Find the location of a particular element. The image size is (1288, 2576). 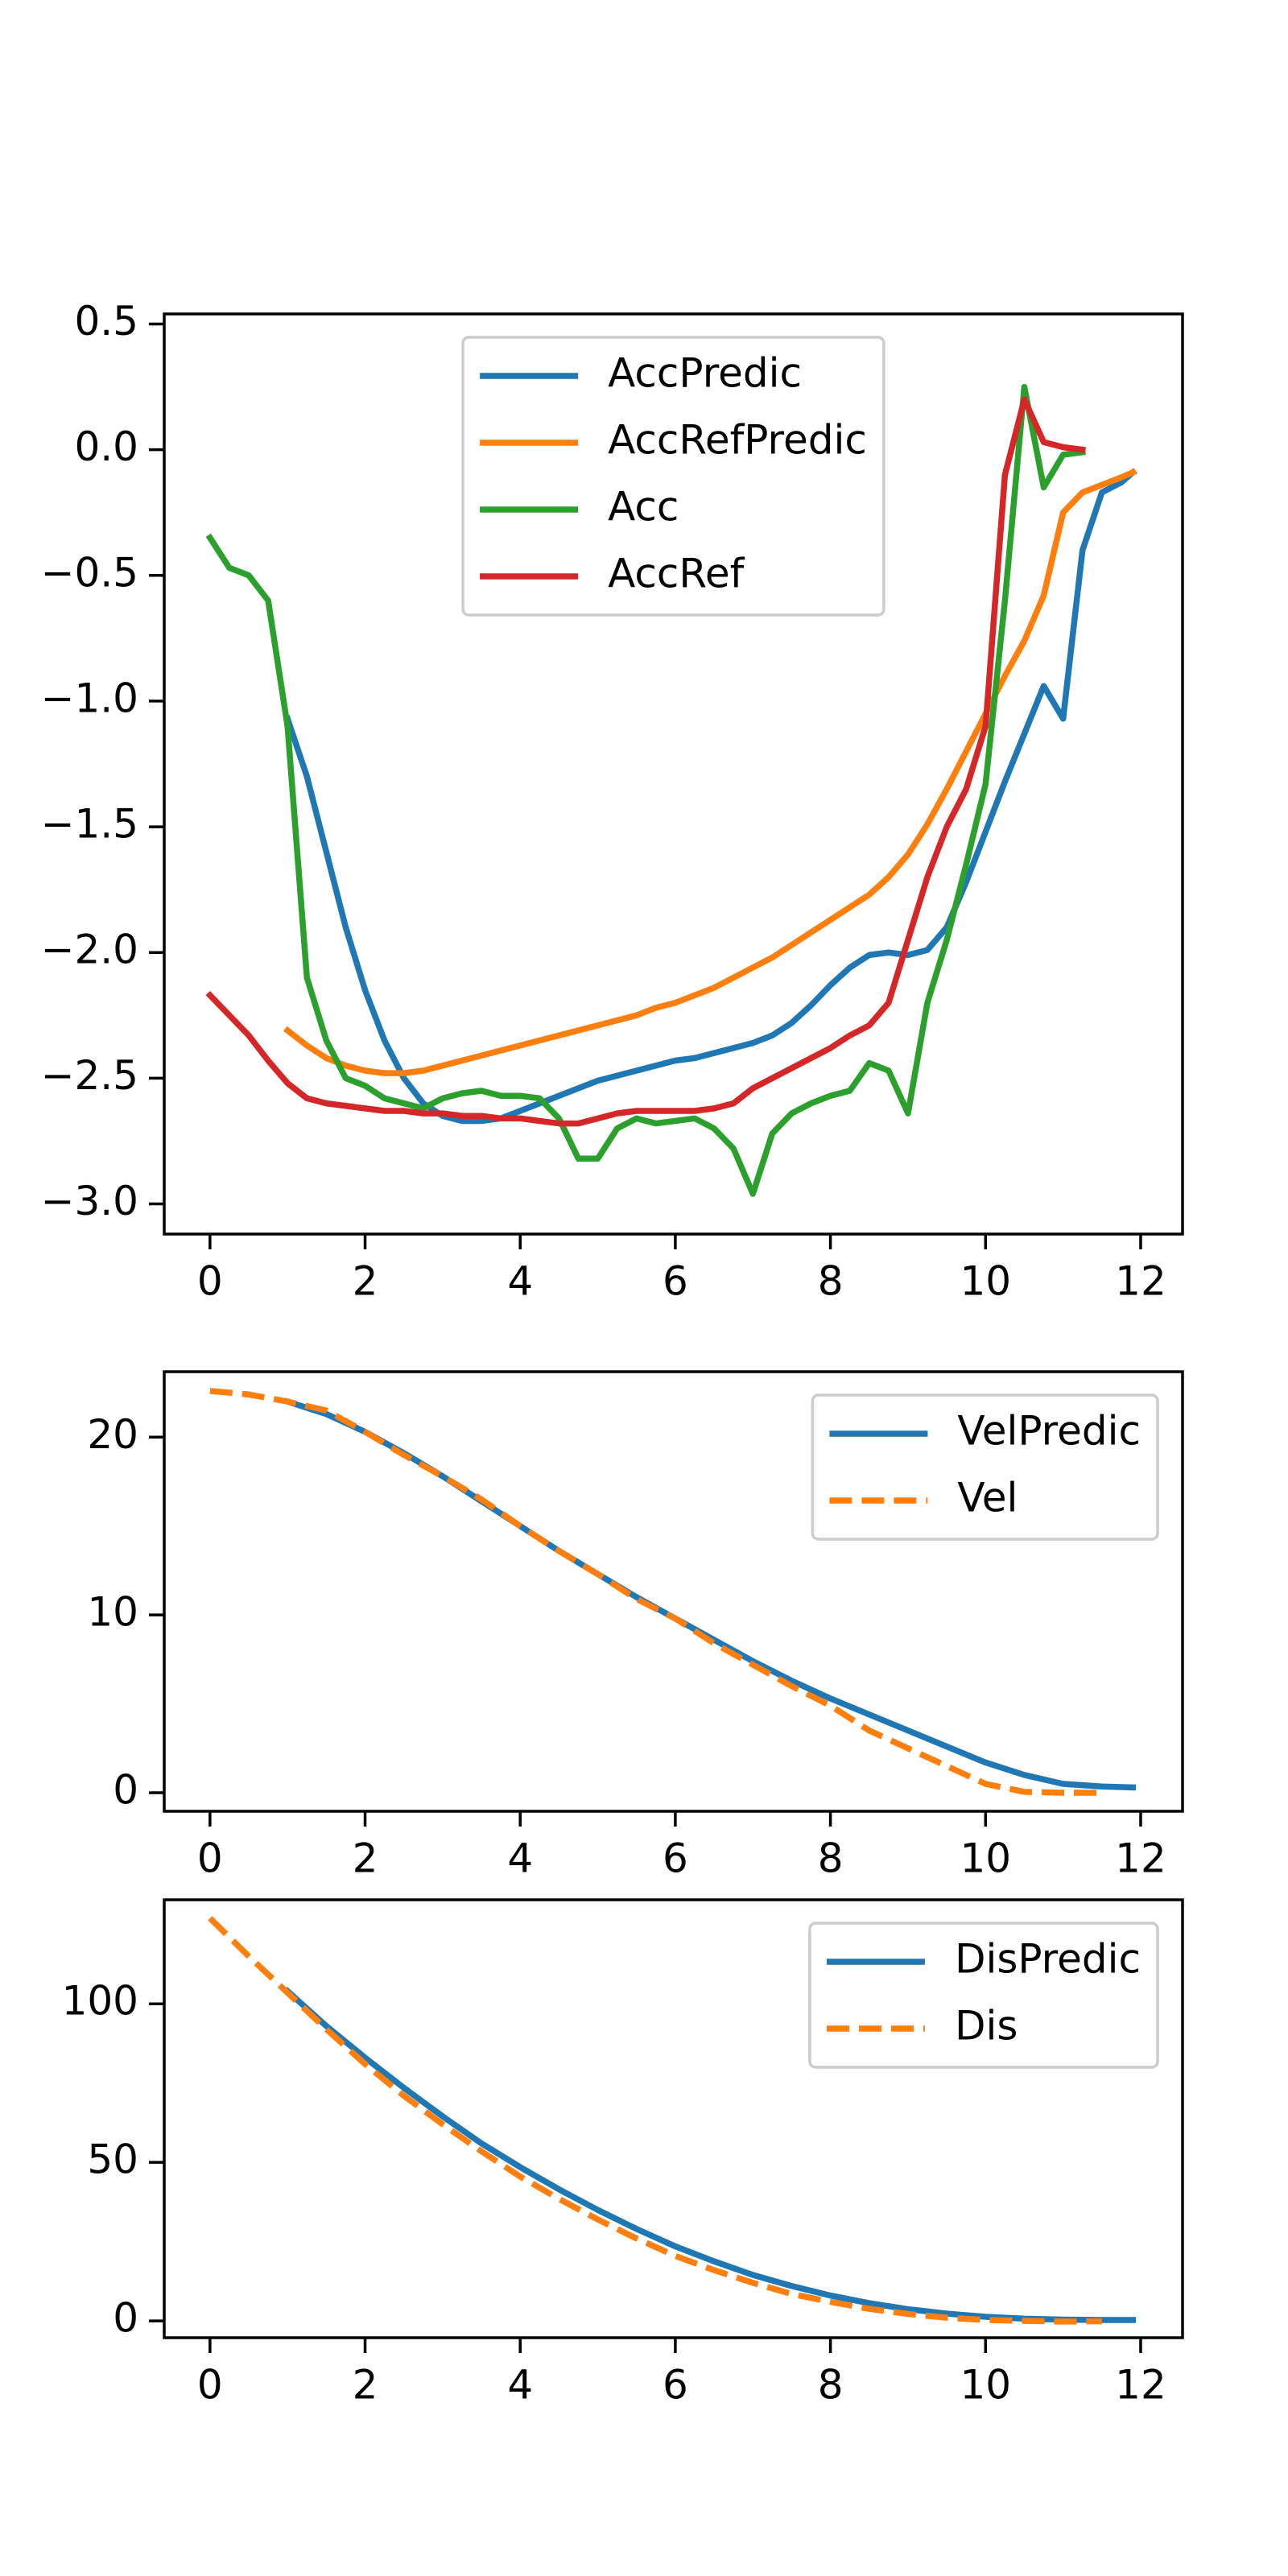

y-tick-label: −1.0 is located at coordinates (89, 698).